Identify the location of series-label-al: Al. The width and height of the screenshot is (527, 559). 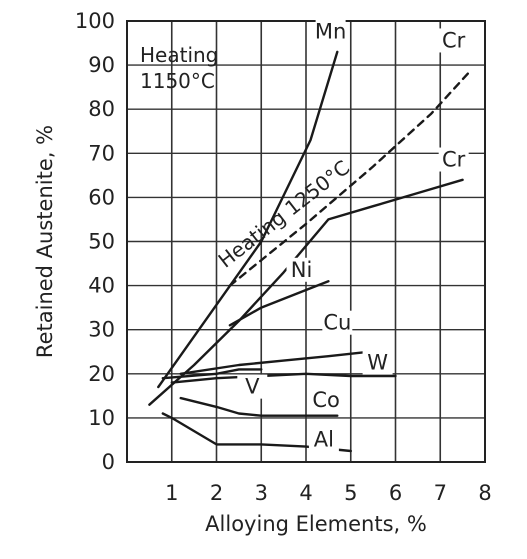
(324, 440).